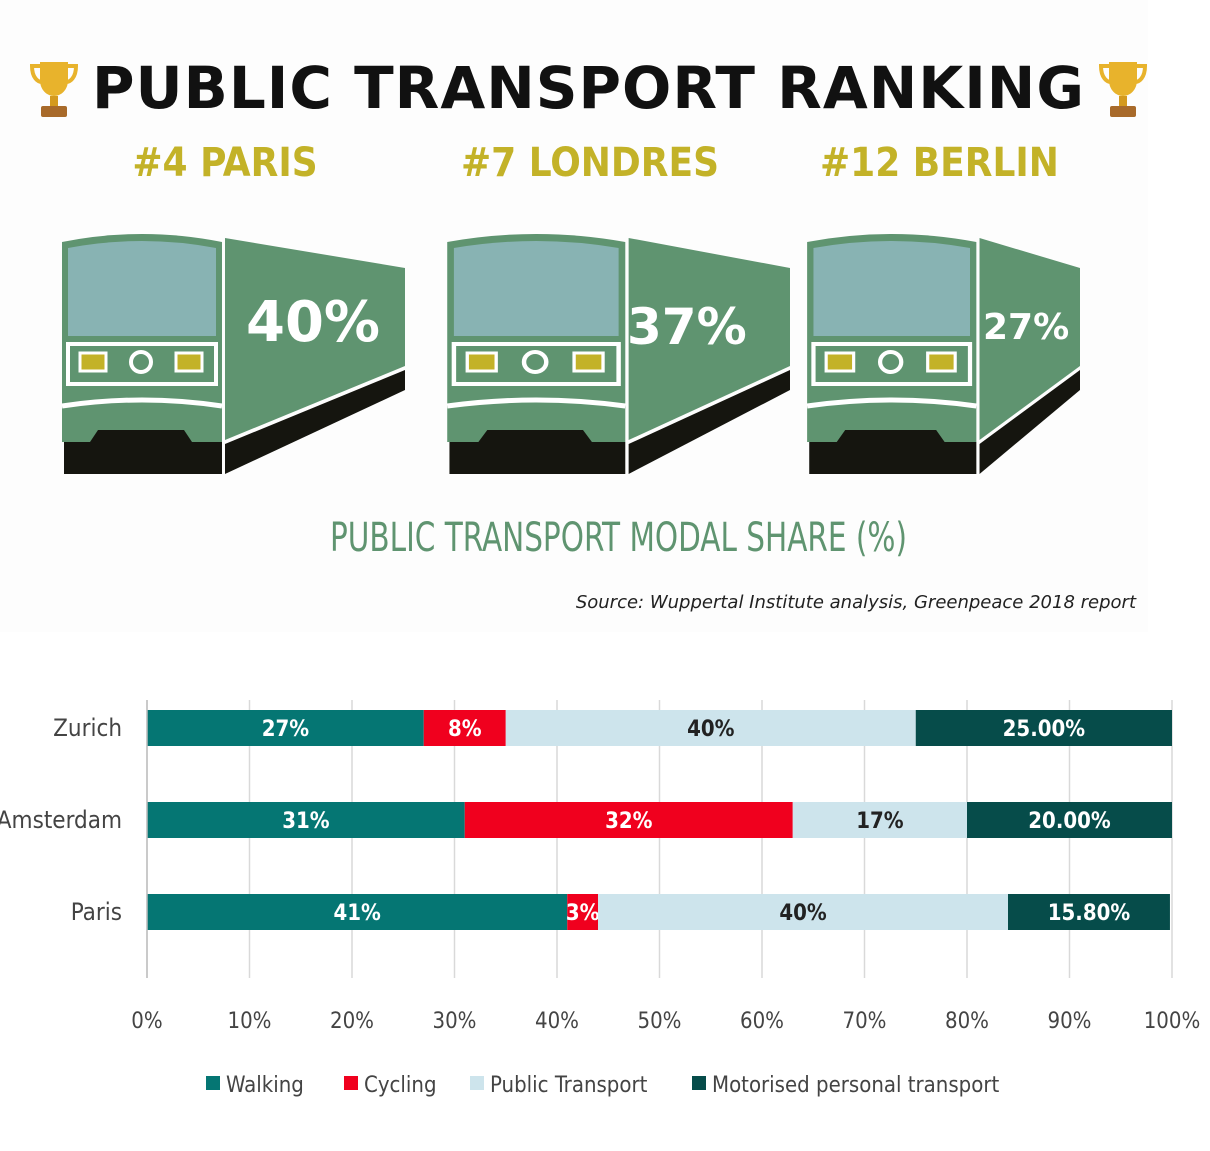 The height and width of the screenshot is (1151, 1210). I want to click on legend-label: Cycling, so click(400, 1085).